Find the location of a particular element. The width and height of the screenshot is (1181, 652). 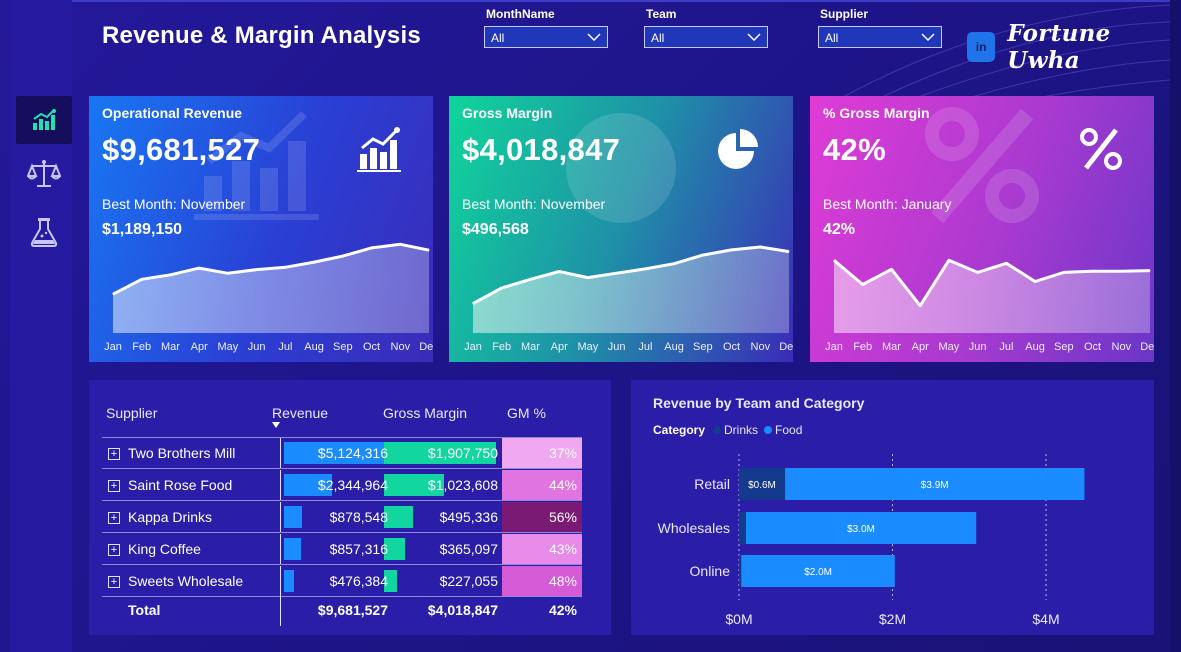

chart-legend: Category Drinks Food is located at coordinates (730, 430).